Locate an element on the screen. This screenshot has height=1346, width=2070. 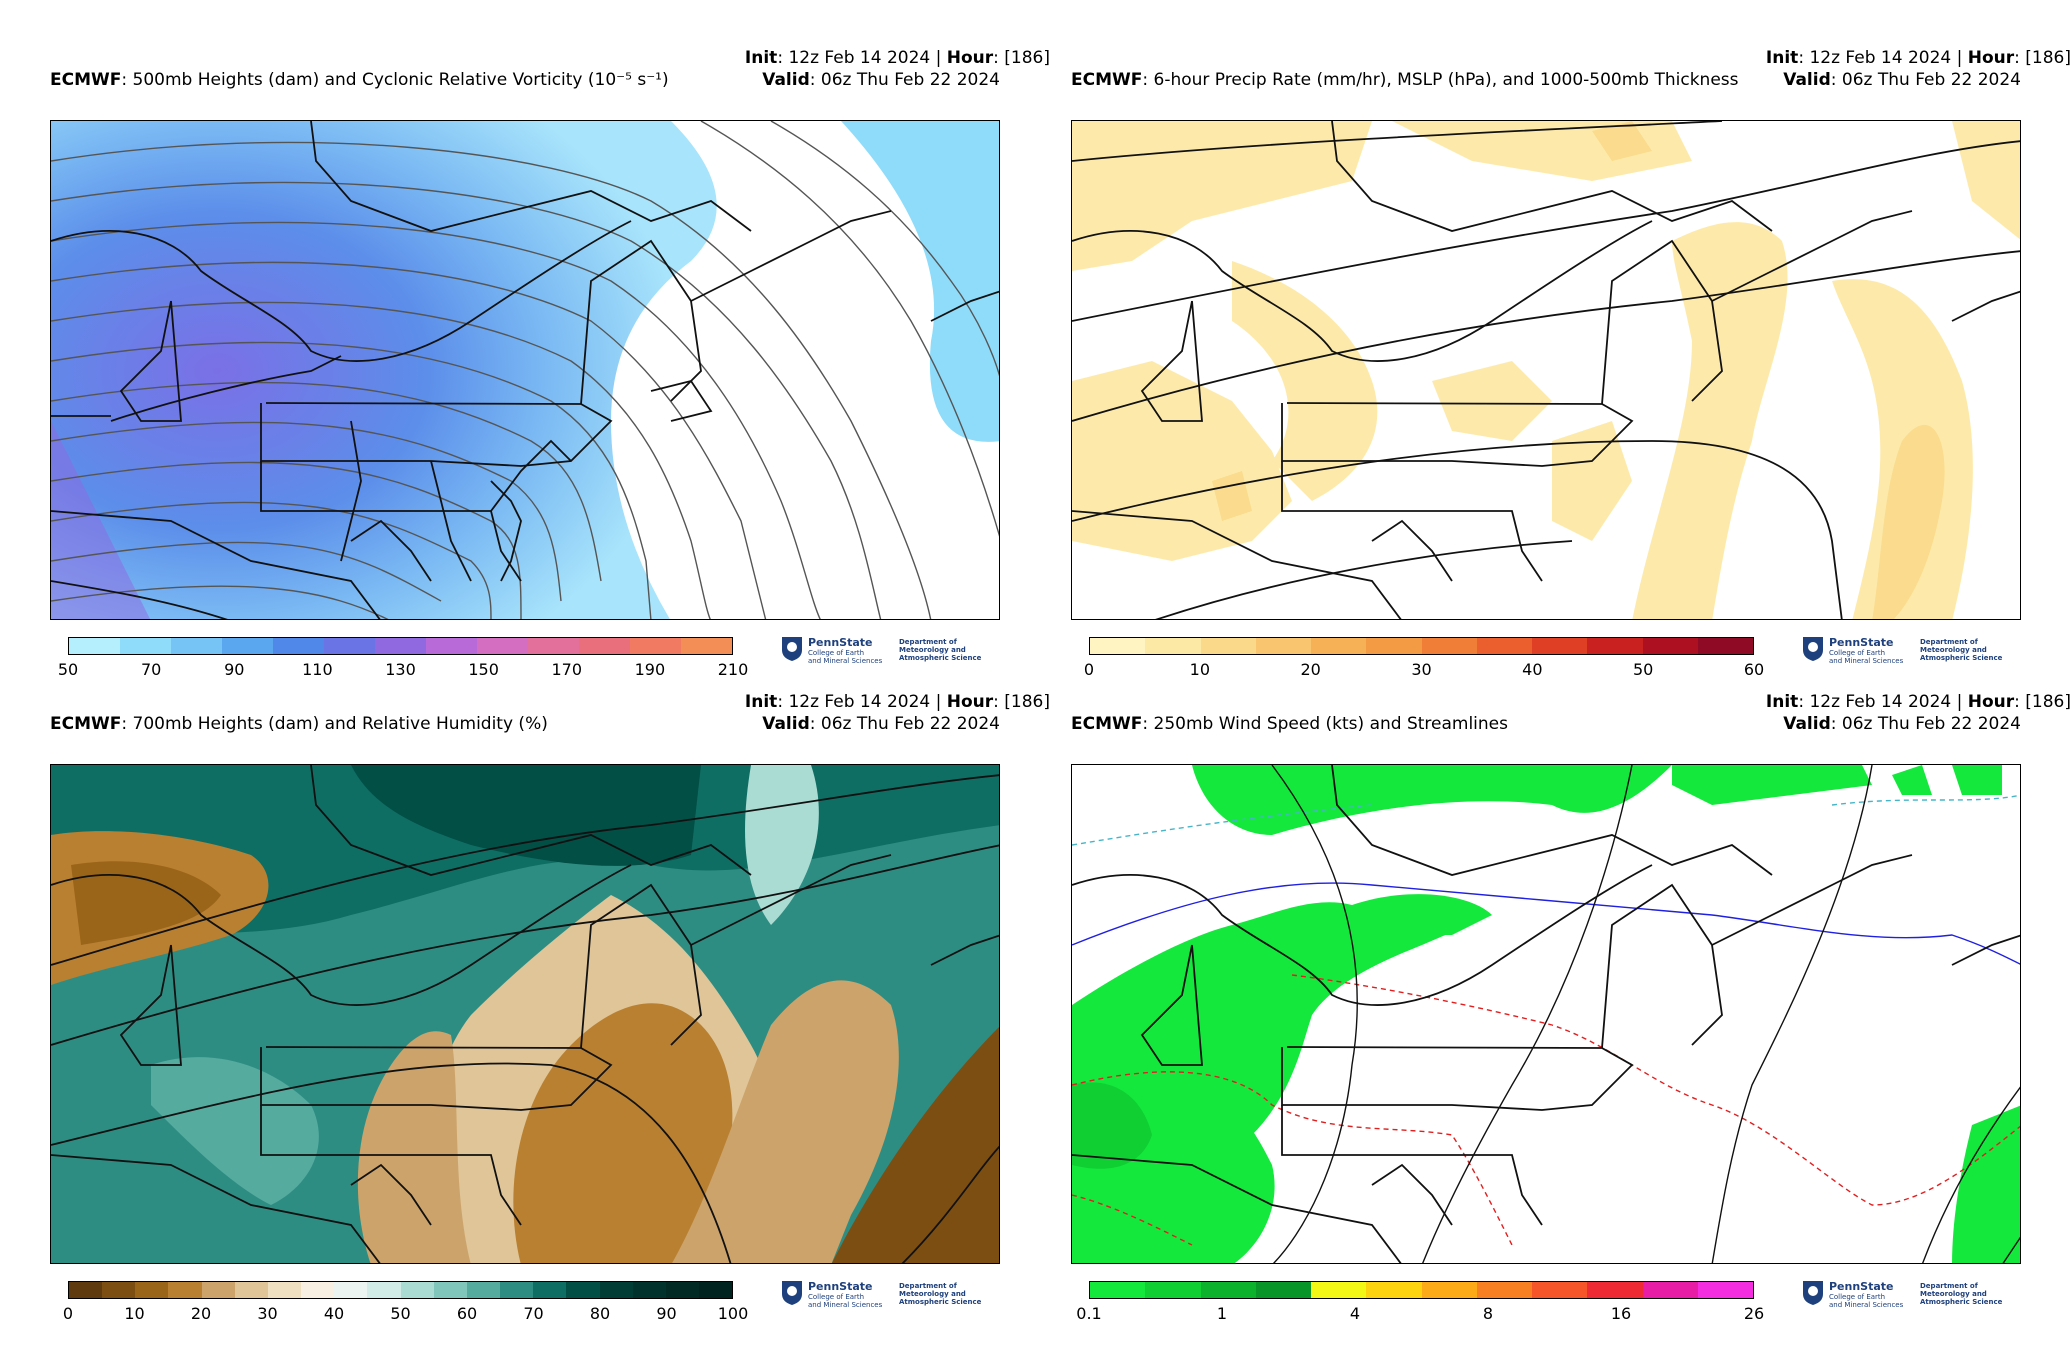
colorbar-ticks: 0 10 20 30 40 50 60 70 80 90 100 is located at coordinates (405, 1314).